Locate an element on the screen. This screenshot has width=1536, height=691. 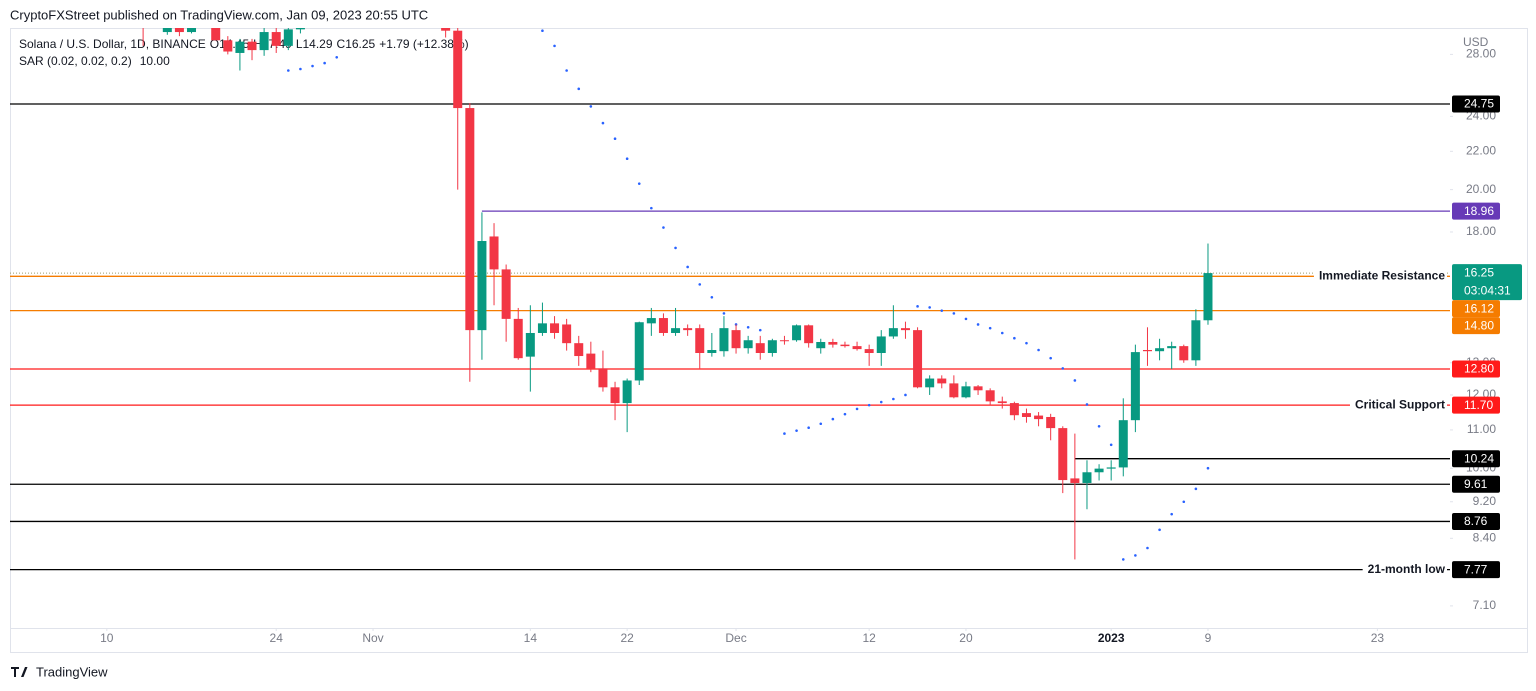
y-tick-label: 7.10 is located at coordinates (1485, 605).